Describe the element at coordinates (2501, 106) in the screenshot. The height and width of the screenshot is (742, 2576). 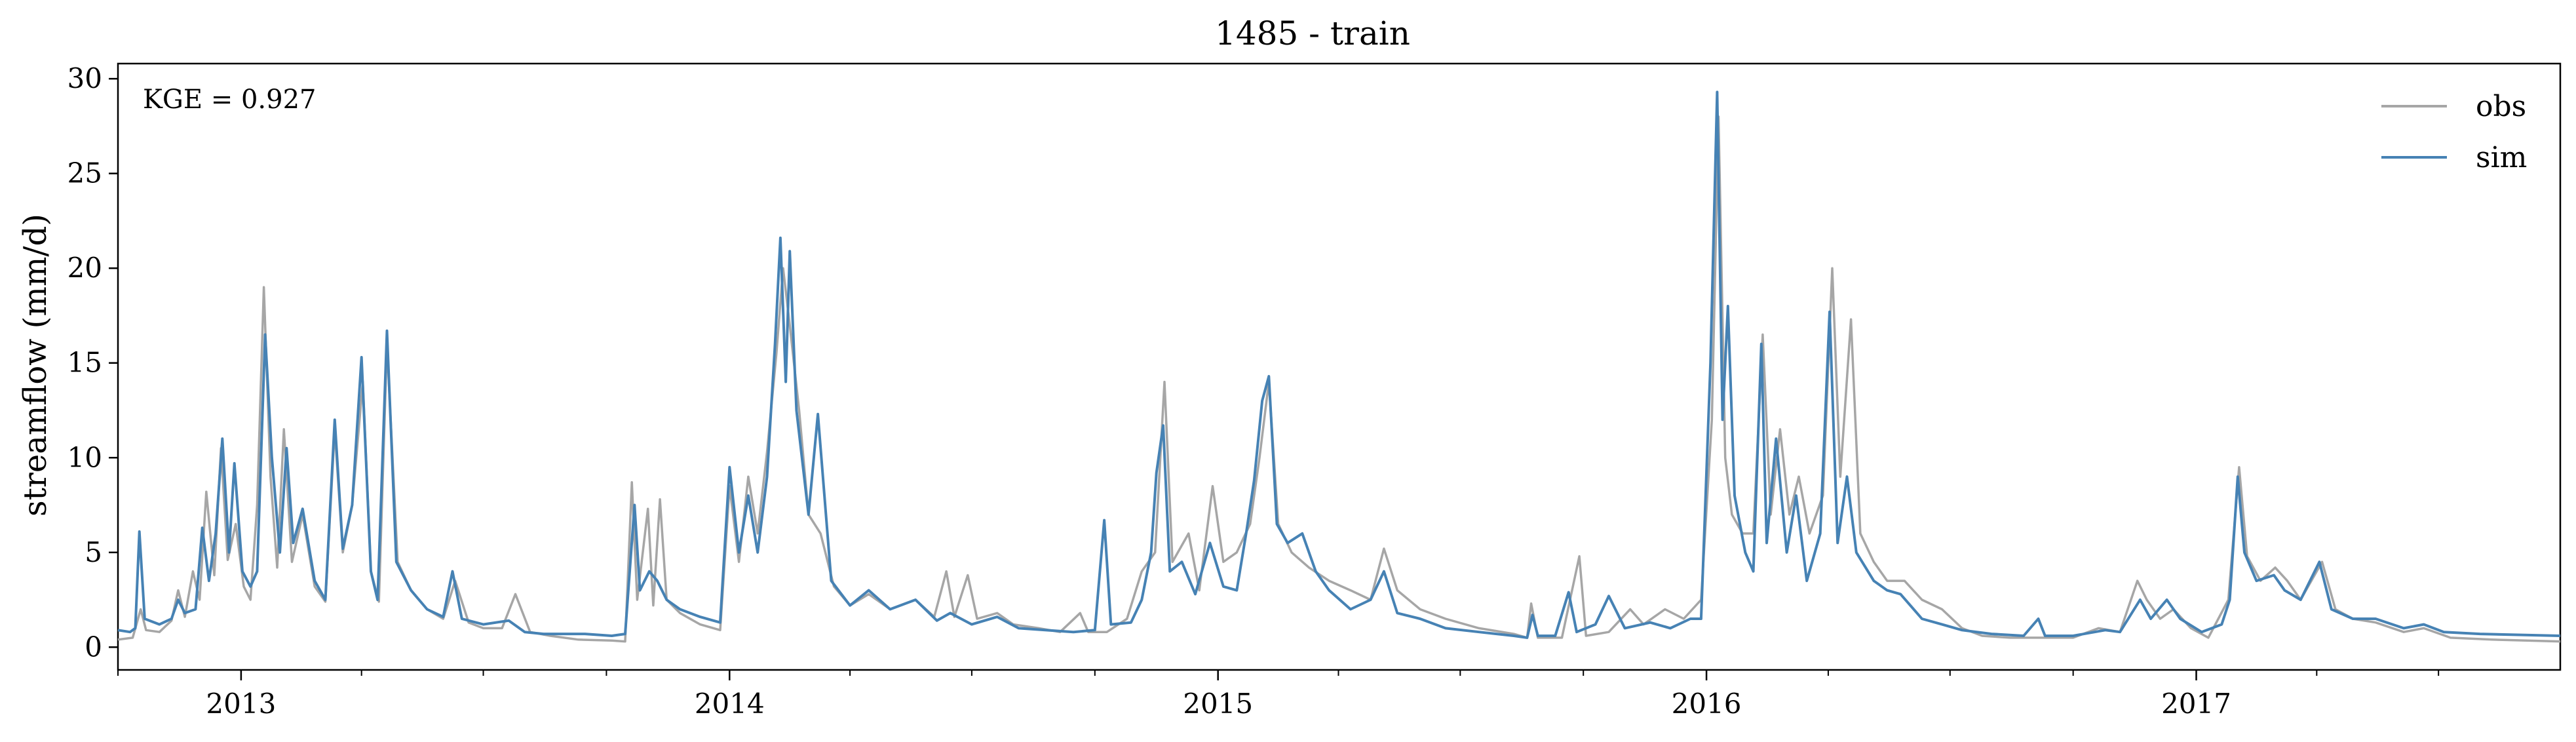
I see `legend-label-obs: obs` at that location.